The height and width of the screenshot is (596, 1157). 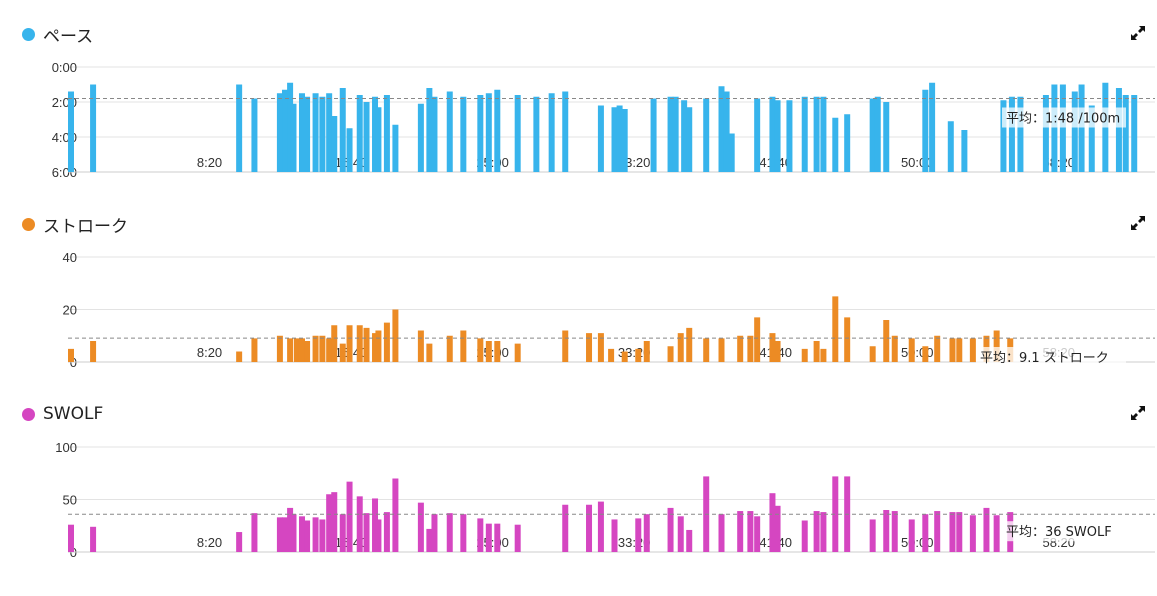 What do you see at coordinates (1138, 413) in the screenshot?
I see `swolf-expand-button` at bounding box center [1138, 413].